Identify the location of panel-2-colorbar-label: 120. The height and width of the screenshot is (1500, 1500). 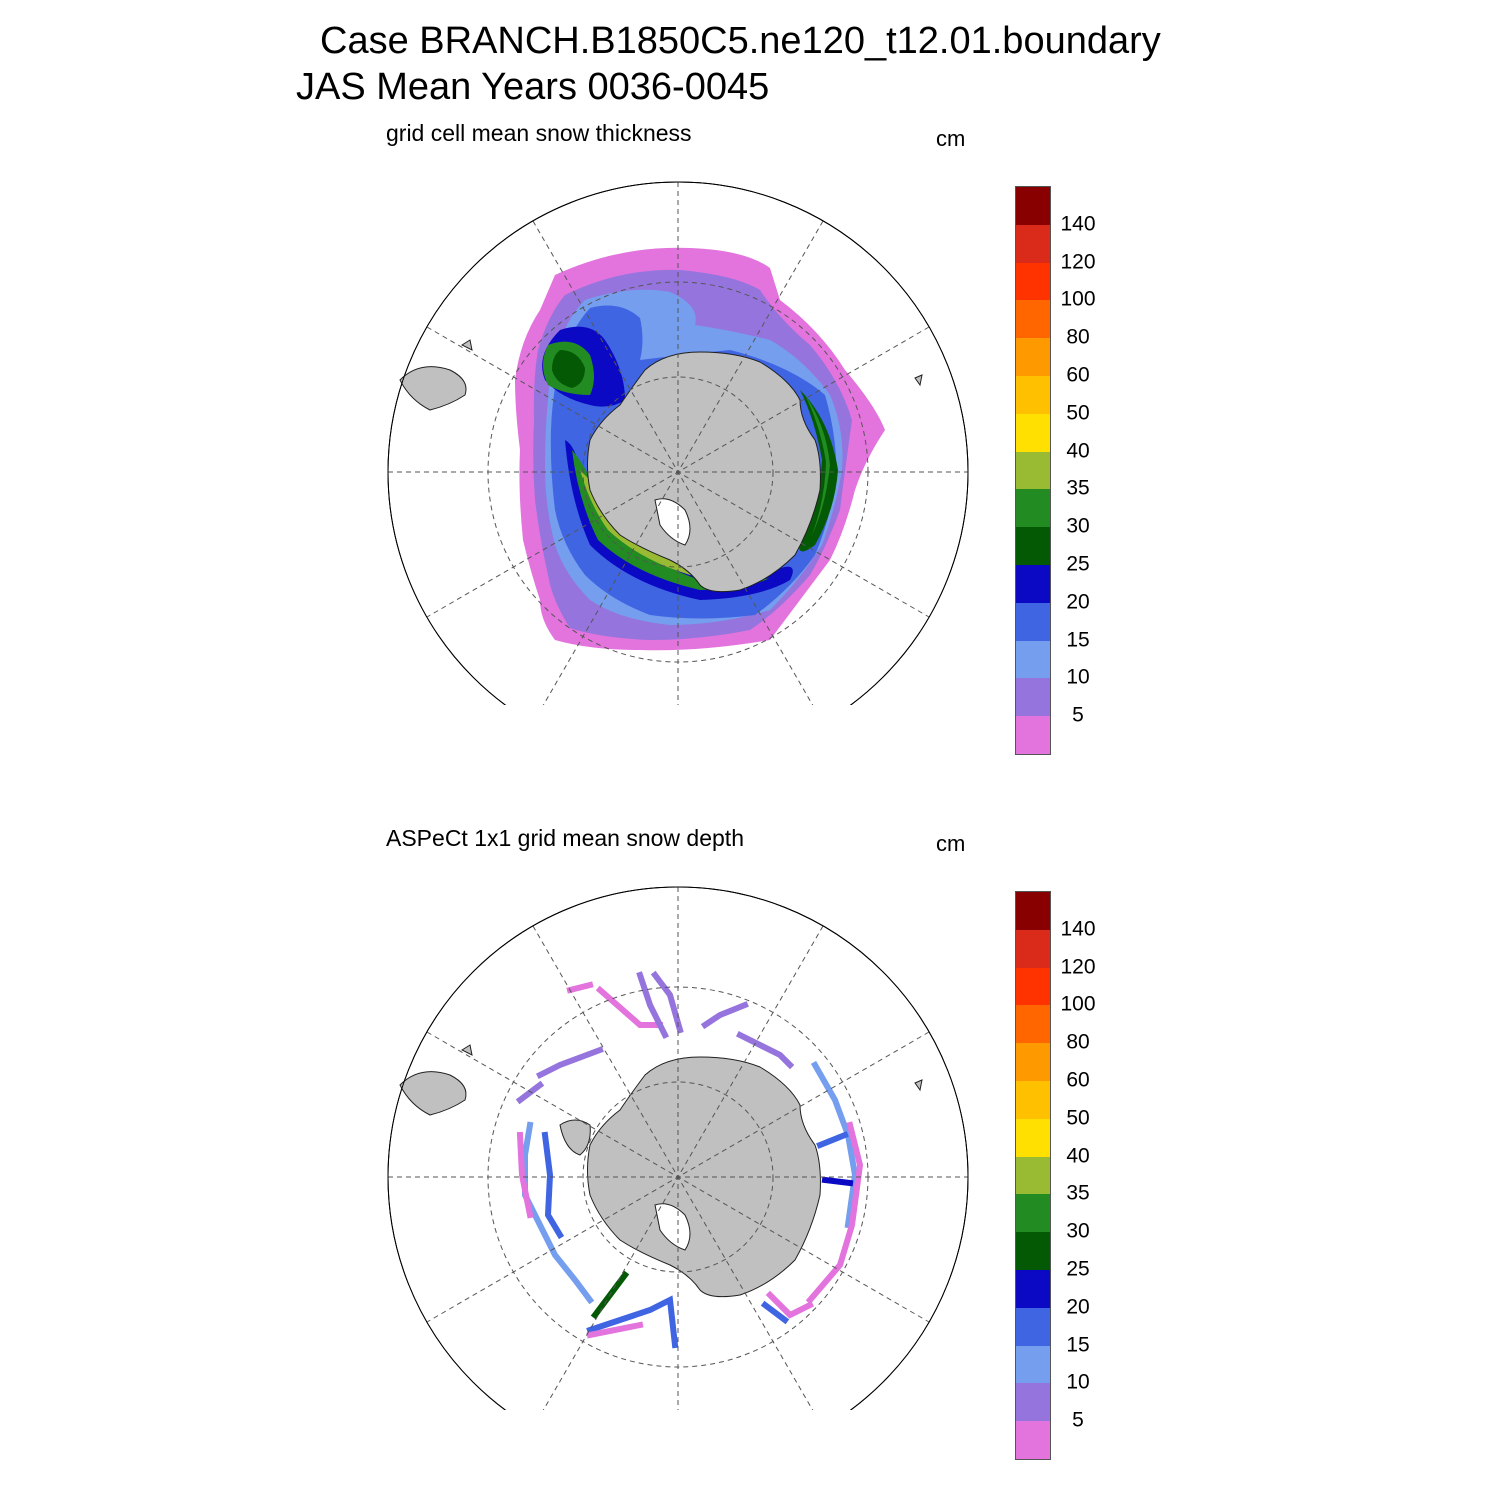
(1078, 967).